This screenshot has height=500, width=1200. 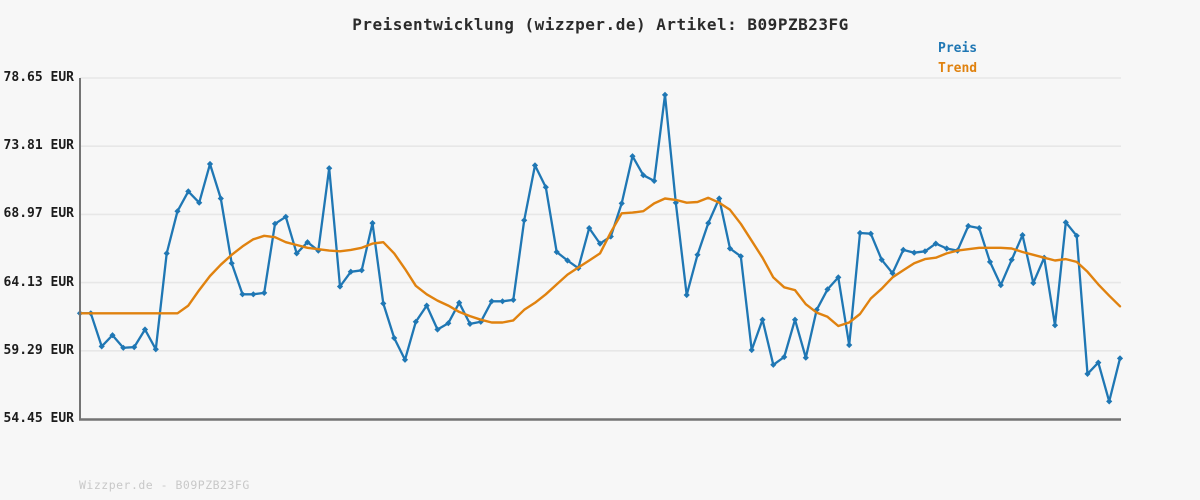 I want to click on legend-trend-label: Trend, so click(x=958, y=68).